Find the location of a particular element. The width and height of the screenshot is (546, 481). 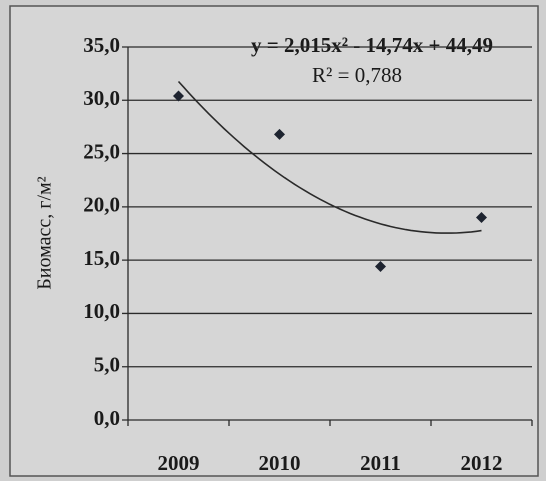

trend-equation: y = 2,015x² - 14,74x + 44,49 is located at coordinates (372, 45).